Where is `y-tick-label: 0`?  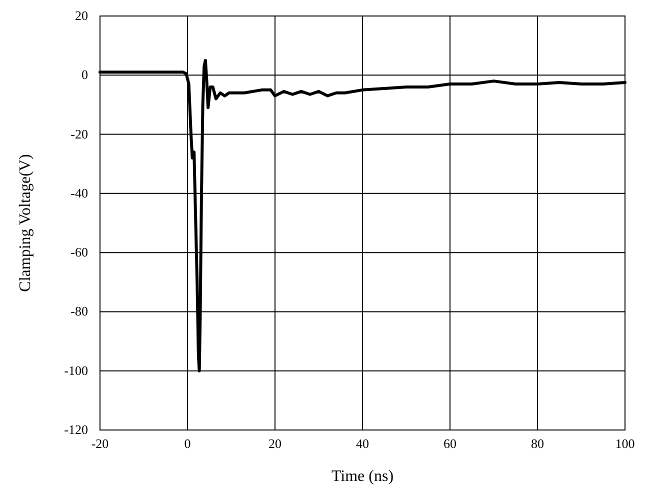 y-tick-label: 0 is located at coordinates (85, 74).